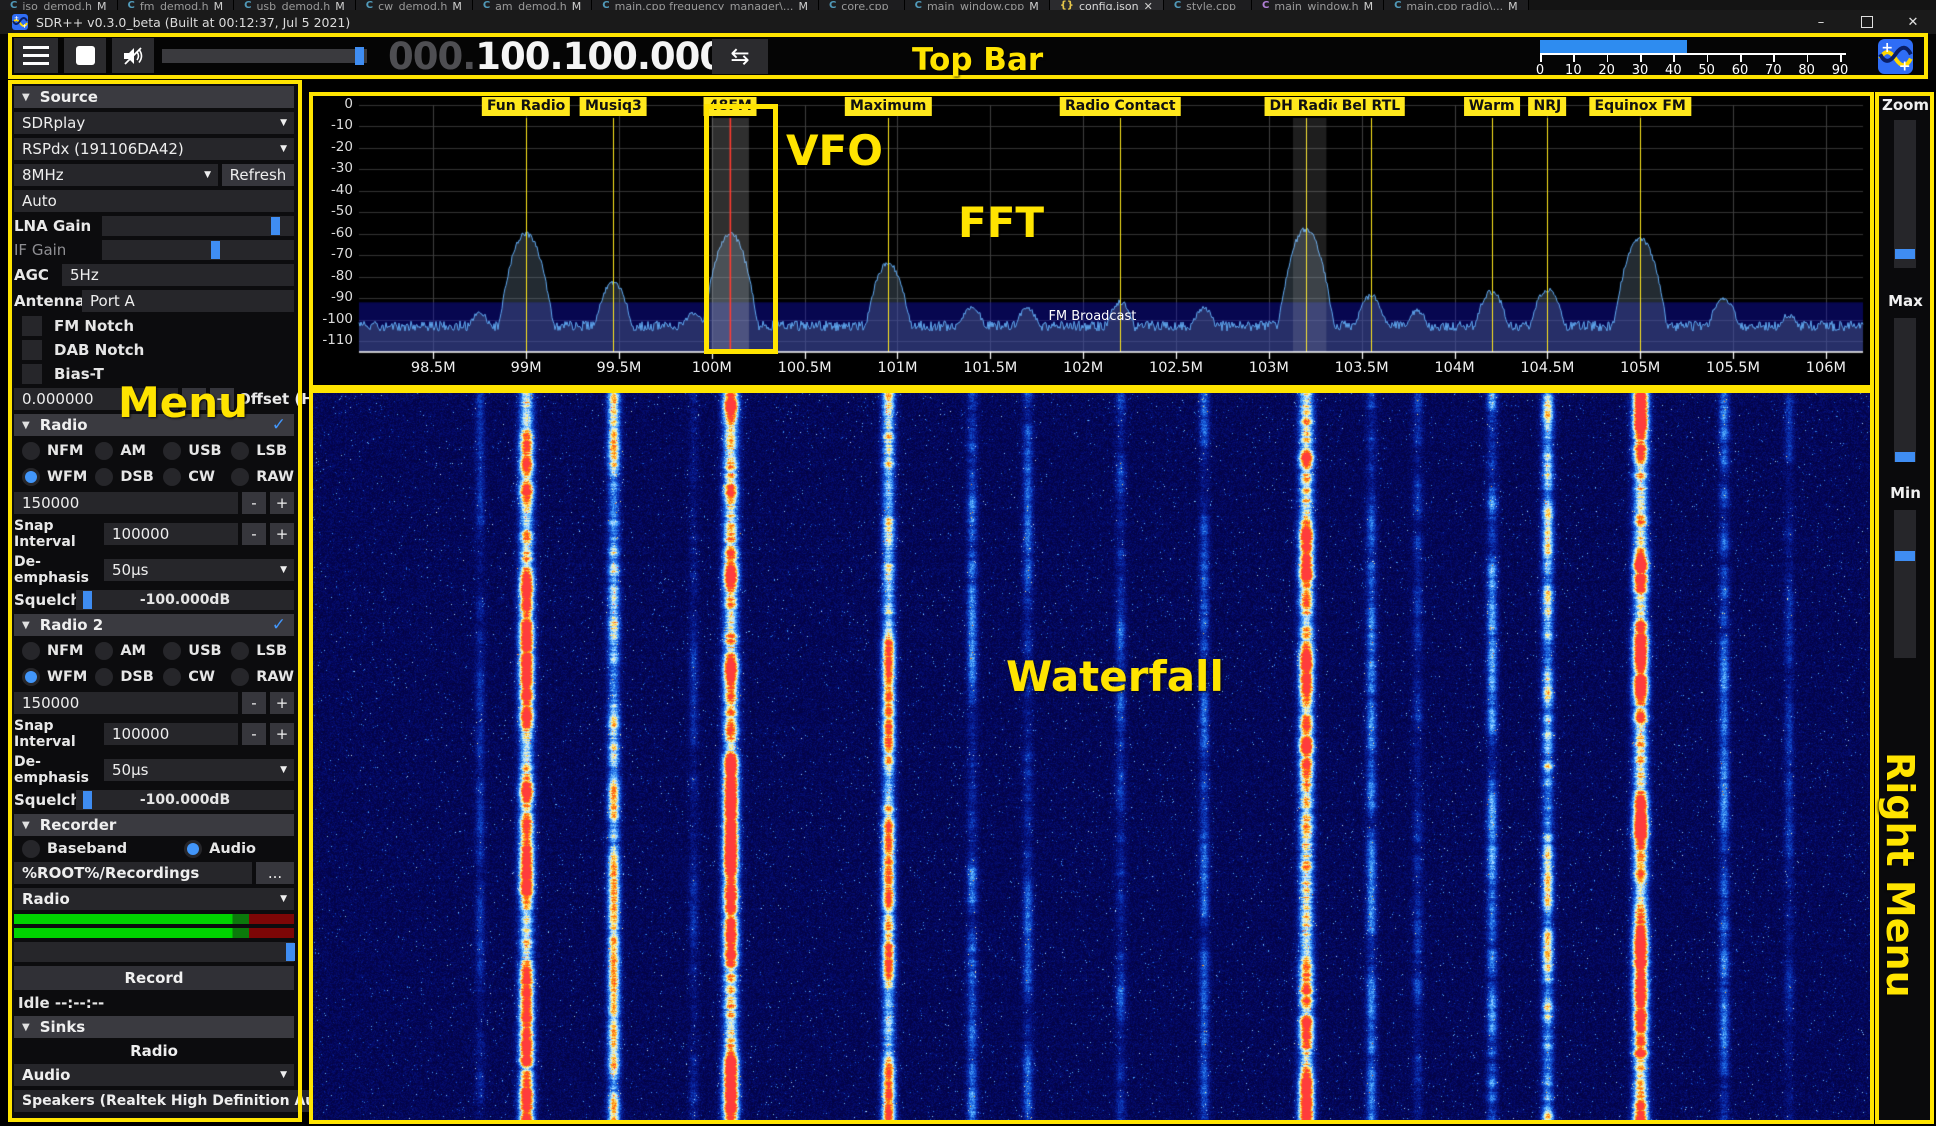 This screenshot has height=1126, width=1936. Describe the element at coordinates (87, 600) in the screenshot. I see `radio1-squelch-handle` at that location.